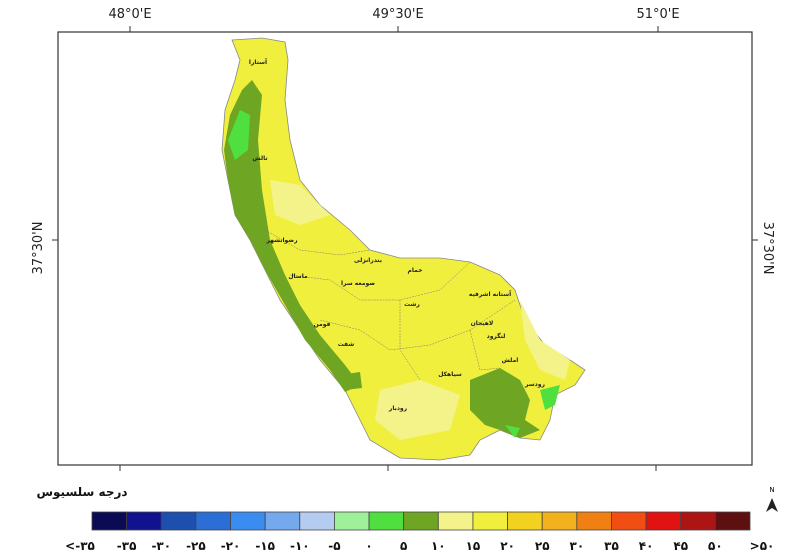  What do you see at coordinates (196, 546) in the screenshot?
I see `legend-label: -۲۵` at bounding box center [196, 546].